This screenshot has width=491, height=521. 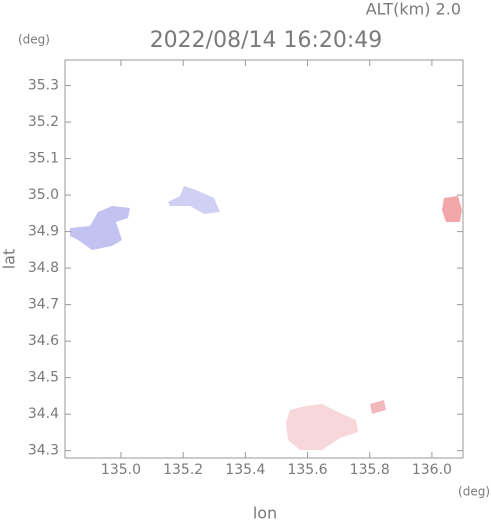 What do you see at coordinates (245, 470) in the screenshot?
I see `x-tick-label: 135.4` at bounding box center [245, 470].